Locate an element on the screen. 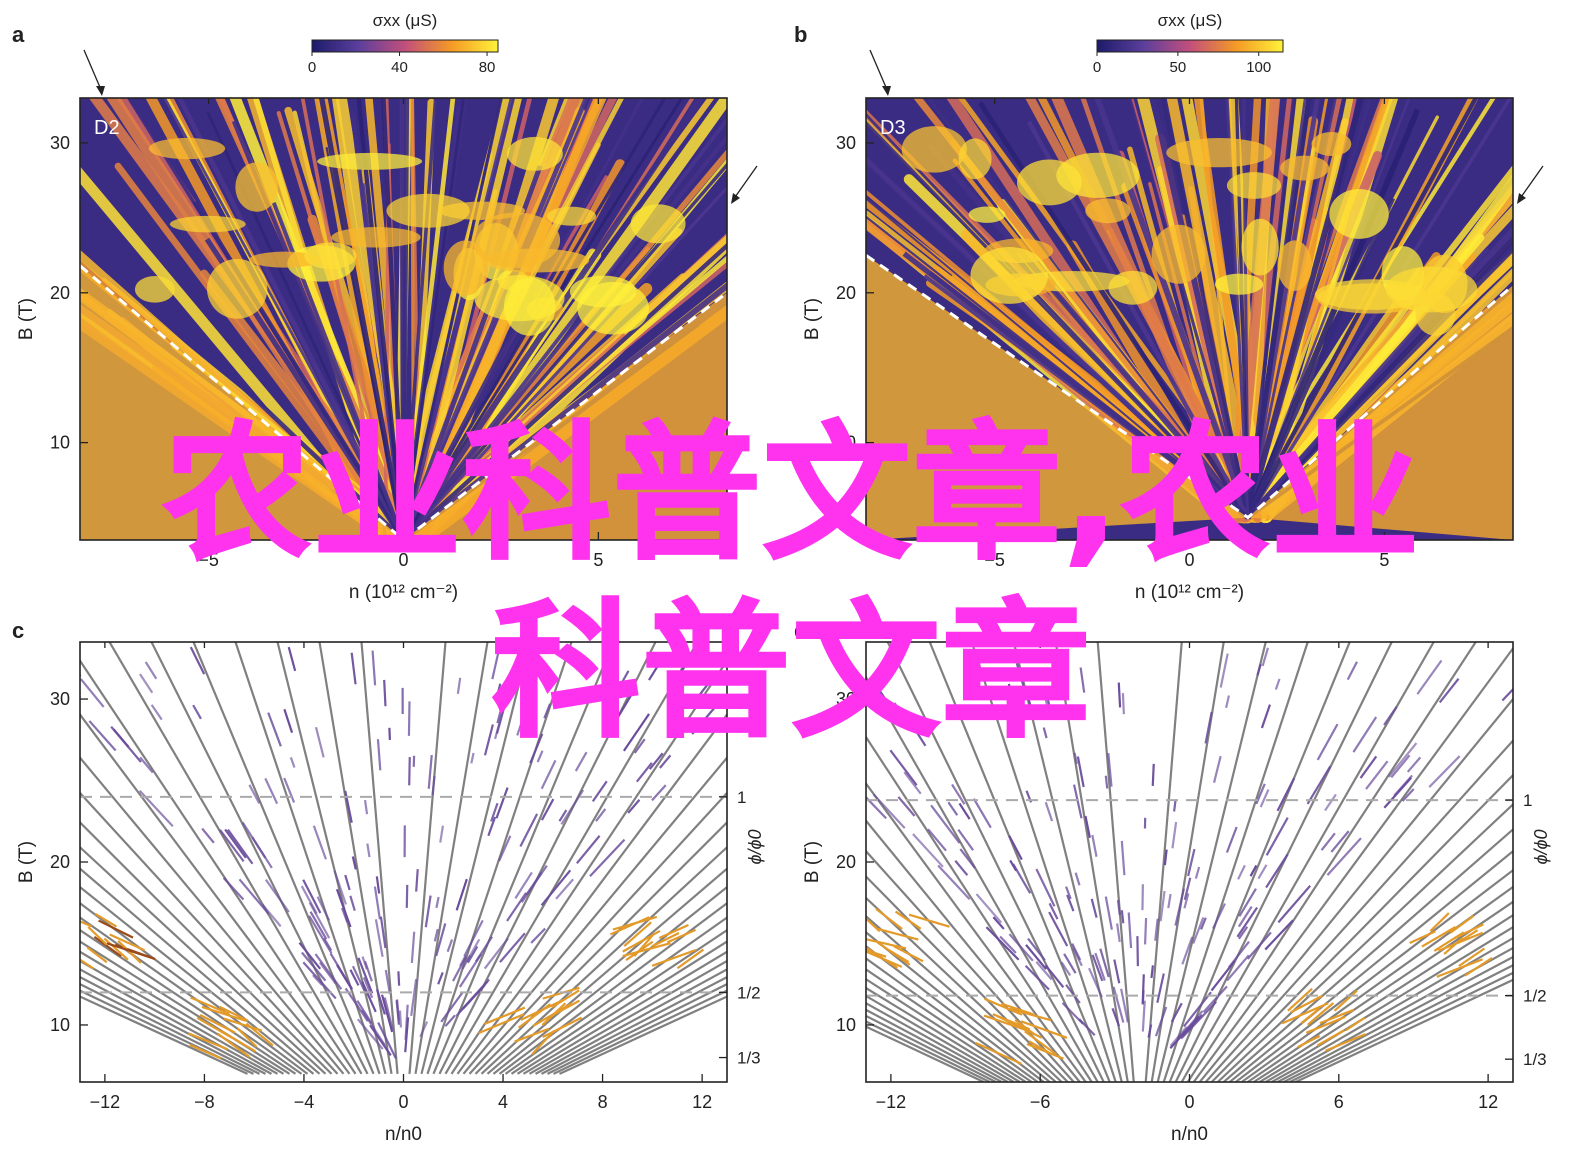 This screenshot has height=1160, width=1584. y-axis-label: B (T) is located at coordinates (812, 319).